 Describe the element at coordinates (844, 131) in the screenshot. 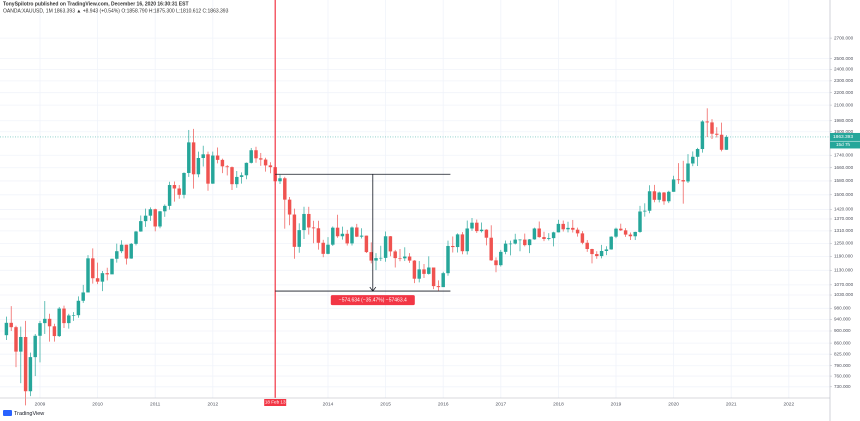

I see `y-tick-label: 1900.000` at that location.